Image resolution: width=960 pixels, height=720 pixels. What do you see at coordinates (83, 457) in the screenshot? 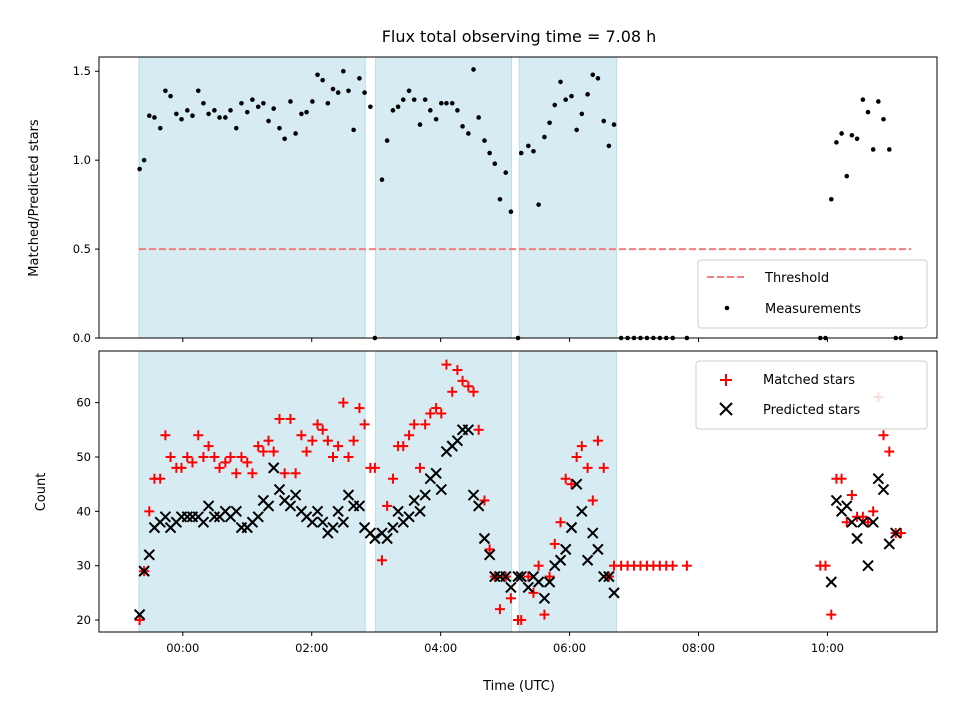
I see `y-tick-label: 50` at bounding box center [83, 457].